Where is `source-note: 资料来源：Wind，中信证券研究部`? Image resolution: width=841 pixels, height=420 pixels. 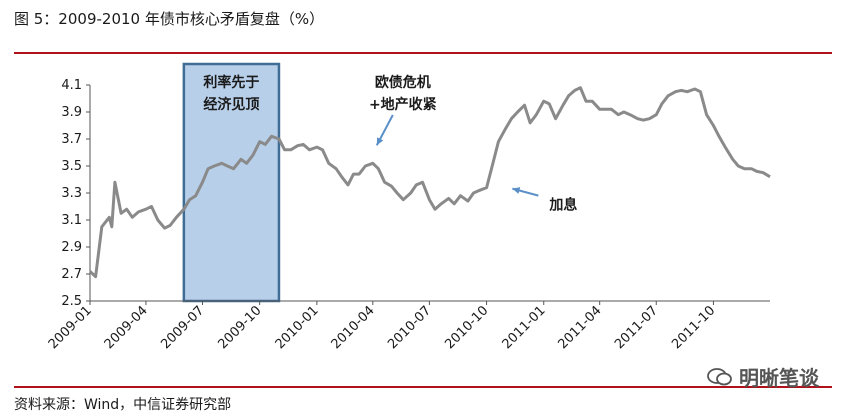
source-note: 资料来源：Wind，中信证券研究部 is located at coordinates (123, 405).